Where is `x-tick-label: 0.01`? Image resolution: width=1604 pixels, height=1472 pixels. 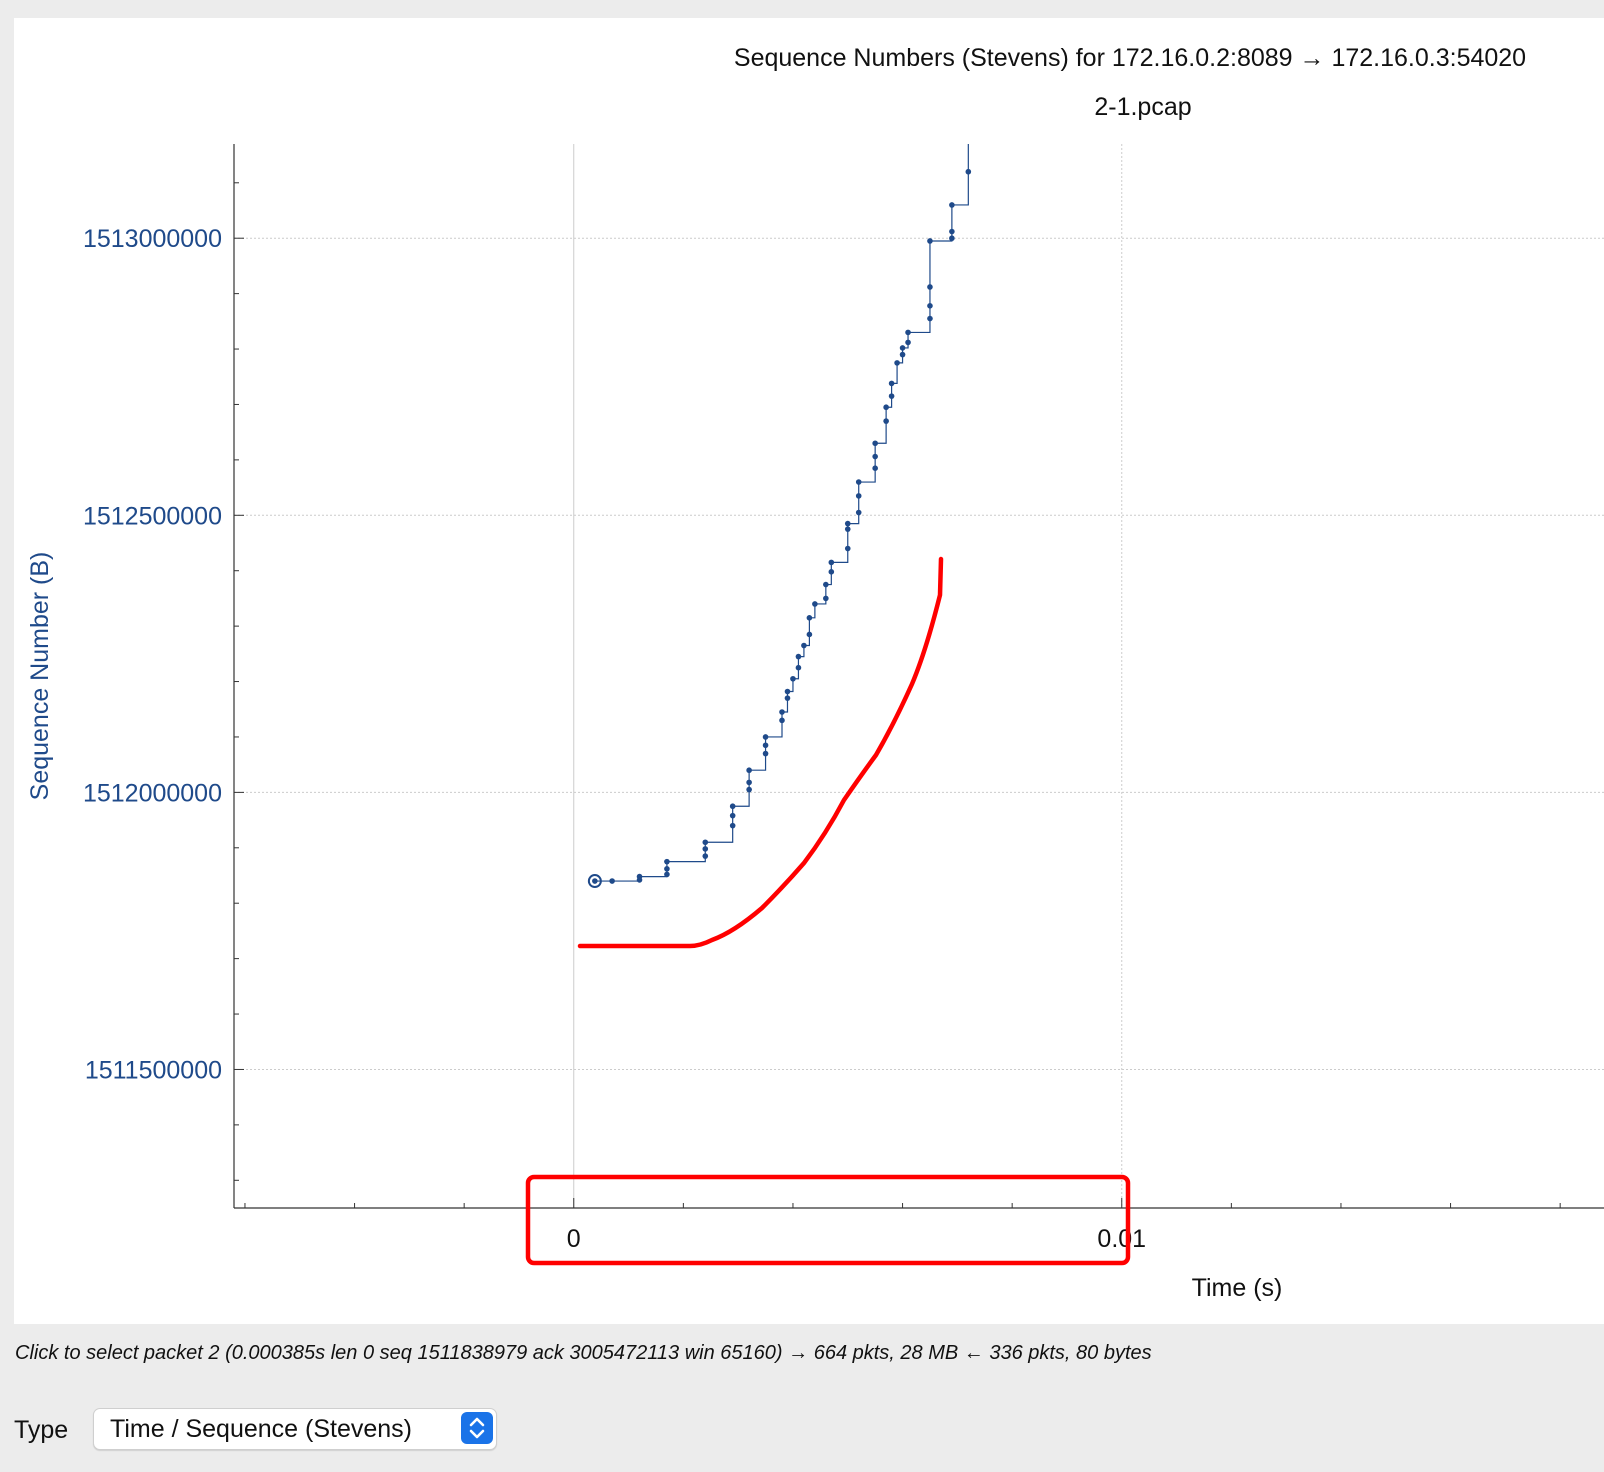 x-tick-label: 0.01 is located at coordinates (1121, 1239).